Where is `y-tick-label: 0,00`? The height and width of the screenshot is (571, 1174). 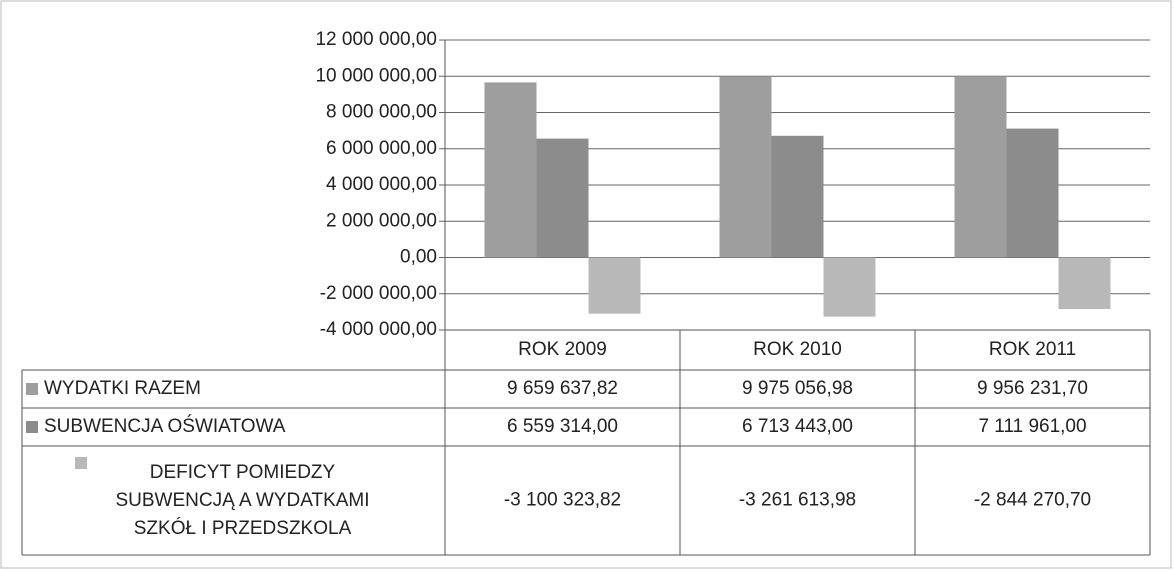 y-tick-label: 0,00 is located at coordinates (418, 257).